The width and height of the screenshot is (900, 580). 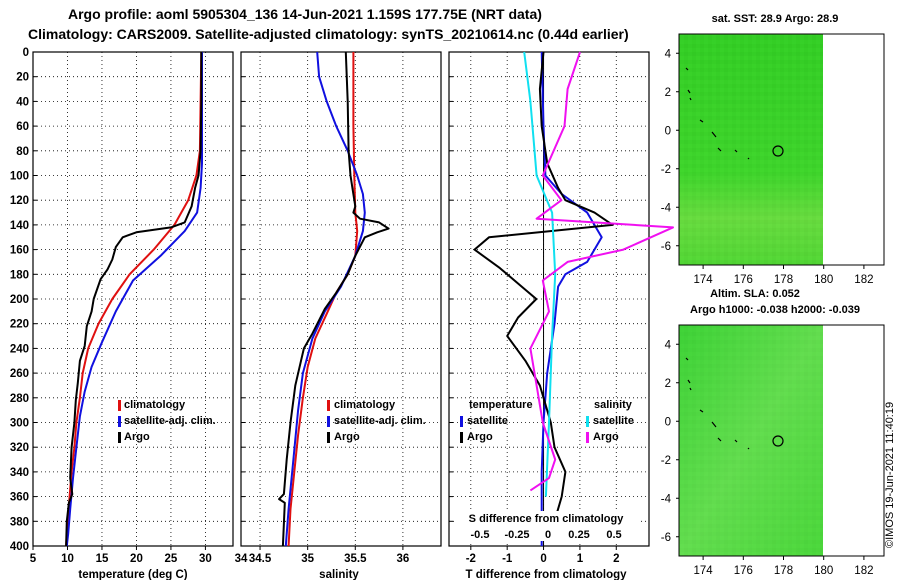 What do you see at coordinates (666, 538) in the screenshot?
I see `map-y-tick-label: -6` at bounding box center [666, 538].